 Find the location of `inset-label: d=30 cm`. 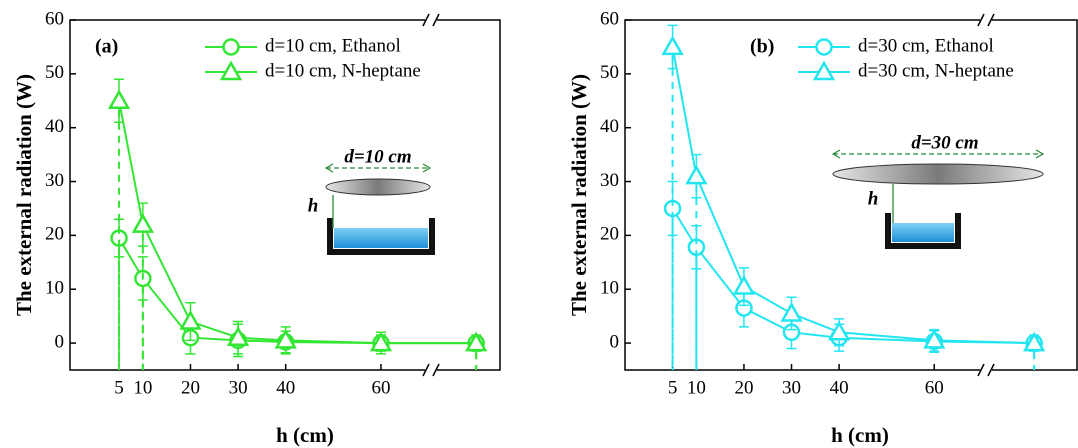

inset-label: d=30 cm is located at coordinates (944, 142).